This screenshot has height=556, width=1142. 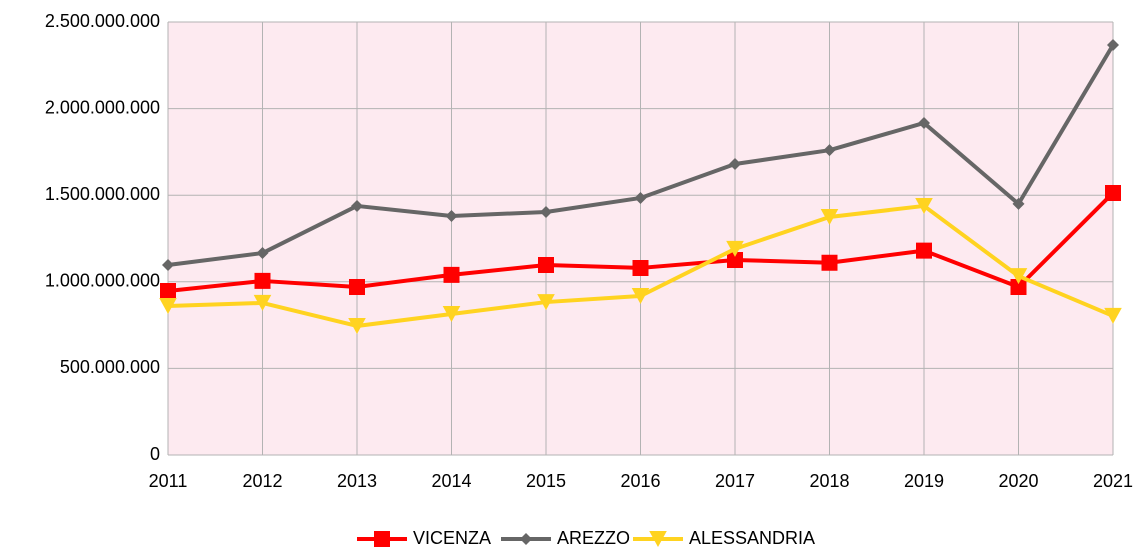 I want to click on legend-label: VICENZA, so click(x=452, y=538).